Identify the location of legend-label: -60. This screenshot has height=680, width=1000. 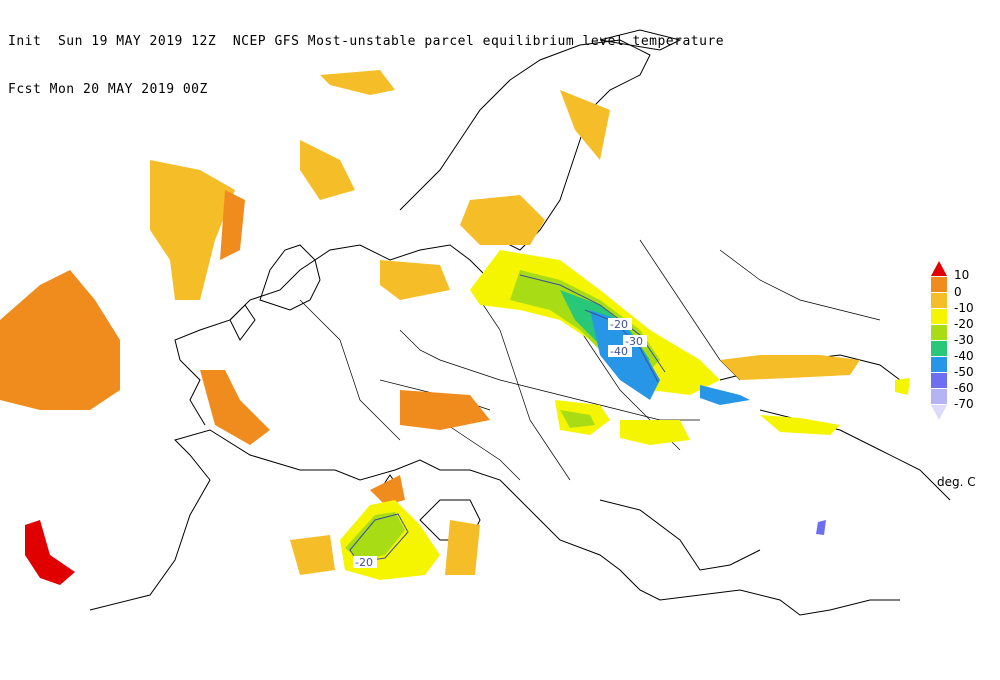
(964, 388).